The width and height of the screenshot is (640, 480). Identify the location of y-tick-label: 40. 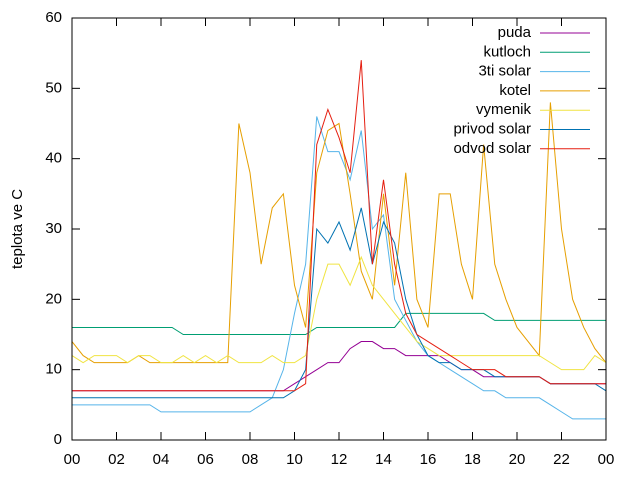
(53, 158).